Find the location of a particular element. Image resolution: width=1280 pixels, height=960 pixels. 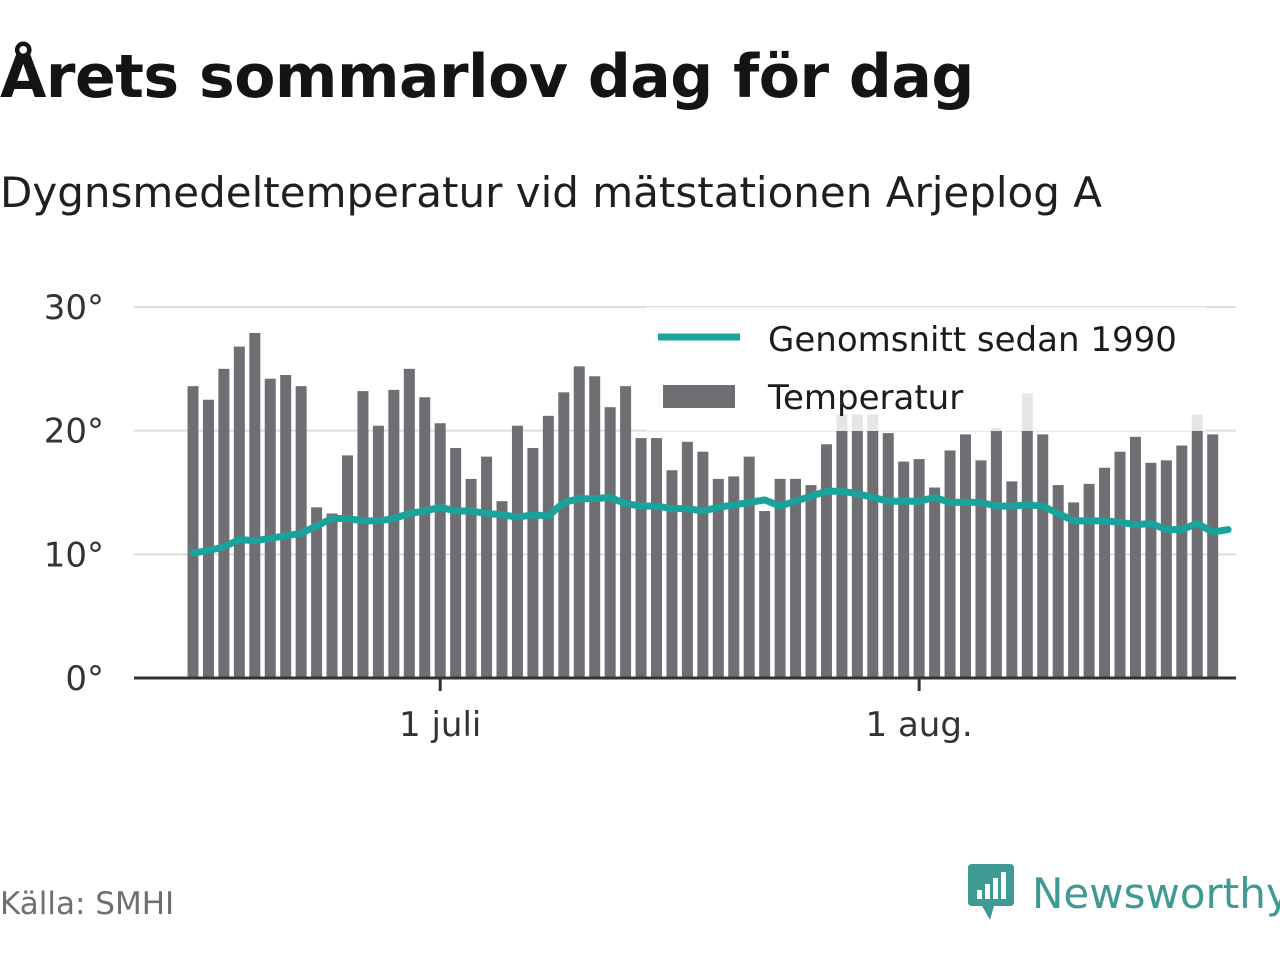

x-tick-label: 1 juli is located at coordinates (440, 725).